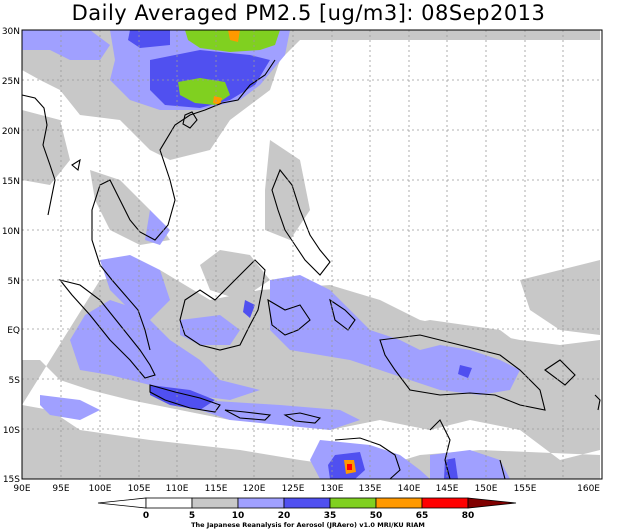  What do you see at coordinates (409, 489) in the screenshot?
I see `lon-label: 140E` at bounding box center [409, 489].